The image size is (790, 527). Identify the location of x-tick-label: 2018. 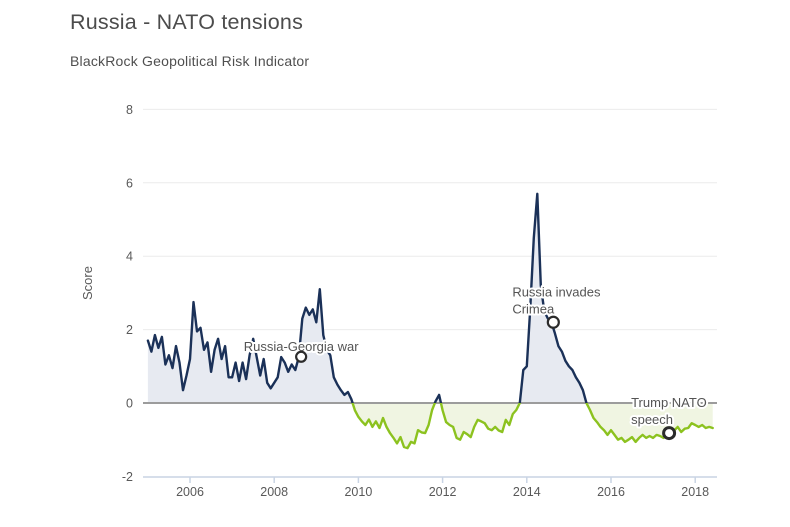
(695, 492).